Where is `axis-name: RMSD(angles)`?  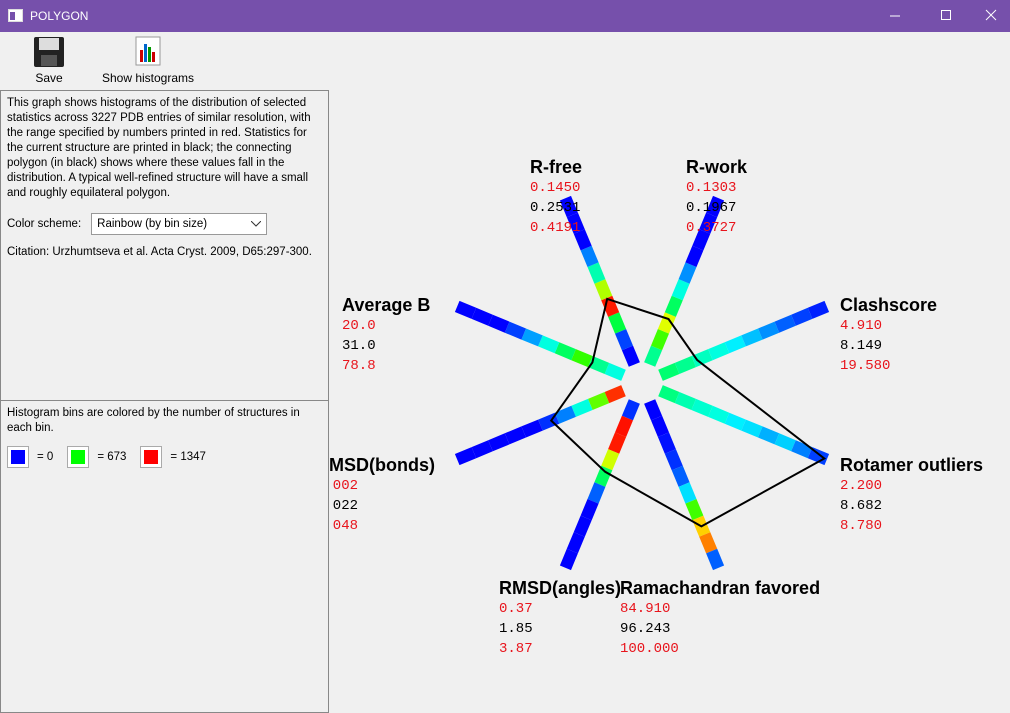
axis-name: RMSD(angles) is located at coordinates (560, 588).